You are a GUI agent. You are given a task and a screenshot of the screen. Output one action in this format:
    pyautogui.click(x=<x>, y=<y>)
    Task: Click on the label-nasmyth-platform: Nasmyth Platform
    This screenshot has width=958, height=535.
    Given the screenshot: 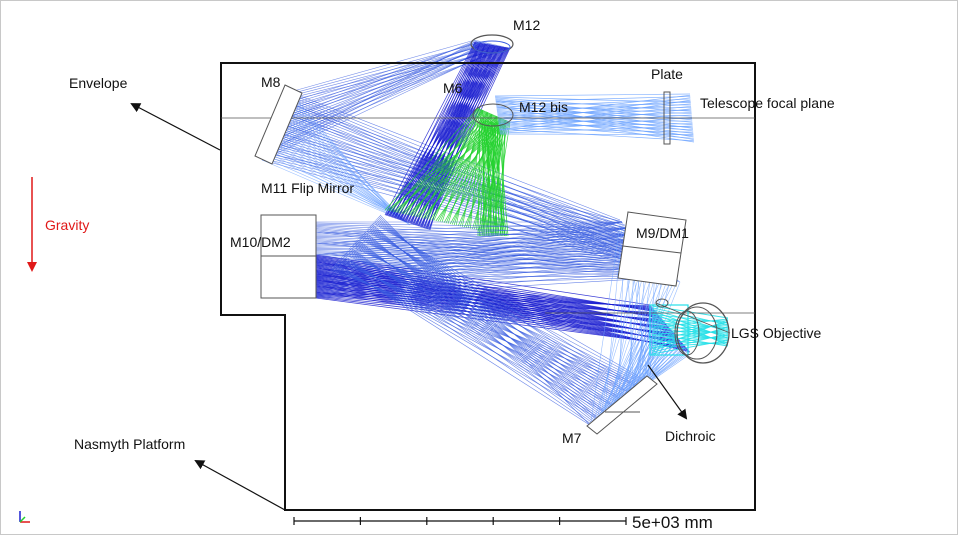 What is the action you would take?
    pyautogui.click(x=129, y=444)
    